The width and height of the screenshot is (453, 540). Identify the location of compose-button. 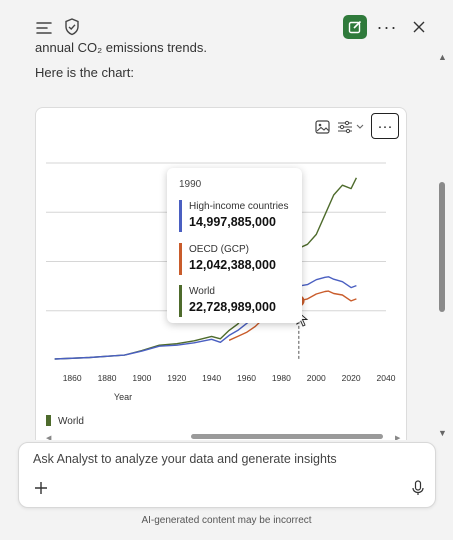
(355, 27).